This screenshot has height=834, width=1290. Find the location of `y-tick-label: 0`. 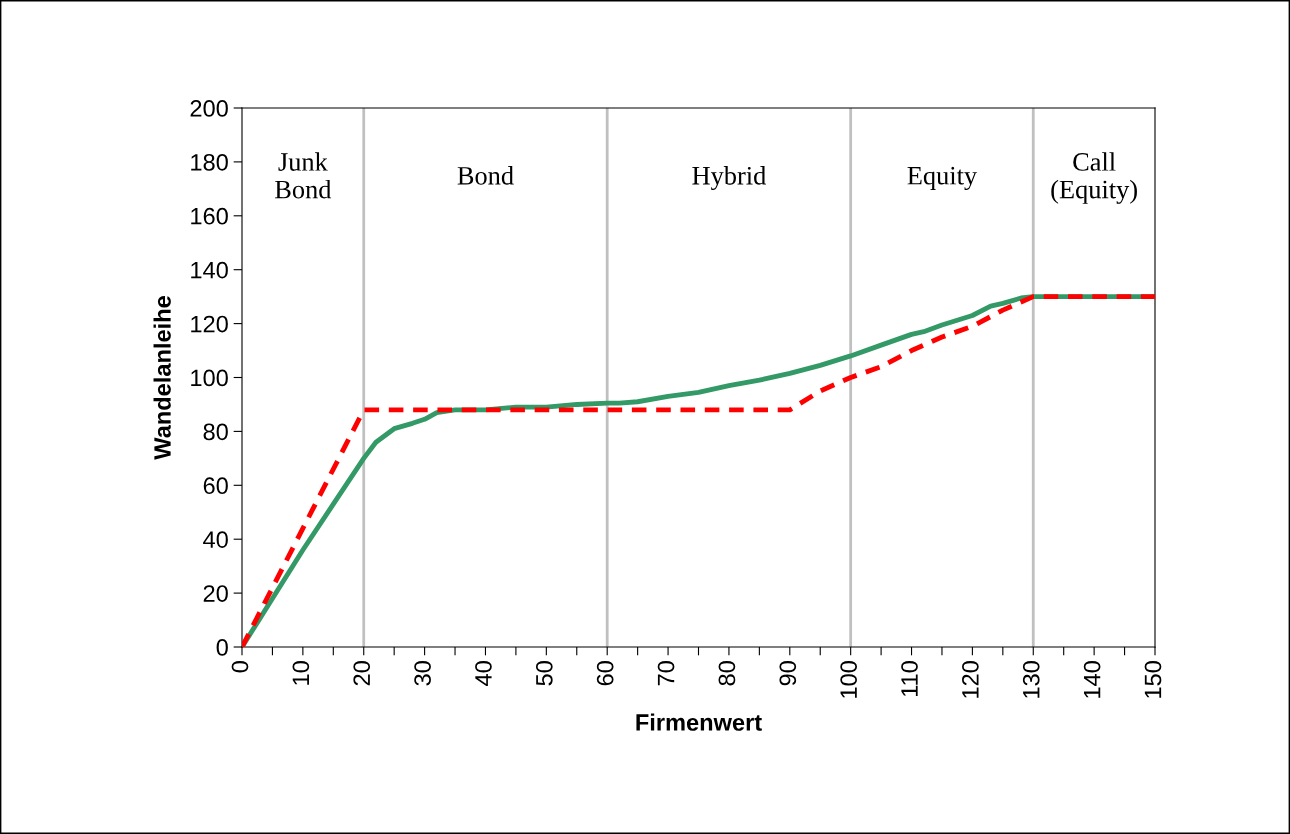

y-tick-label: 0 is located at coordinates (222, 647).